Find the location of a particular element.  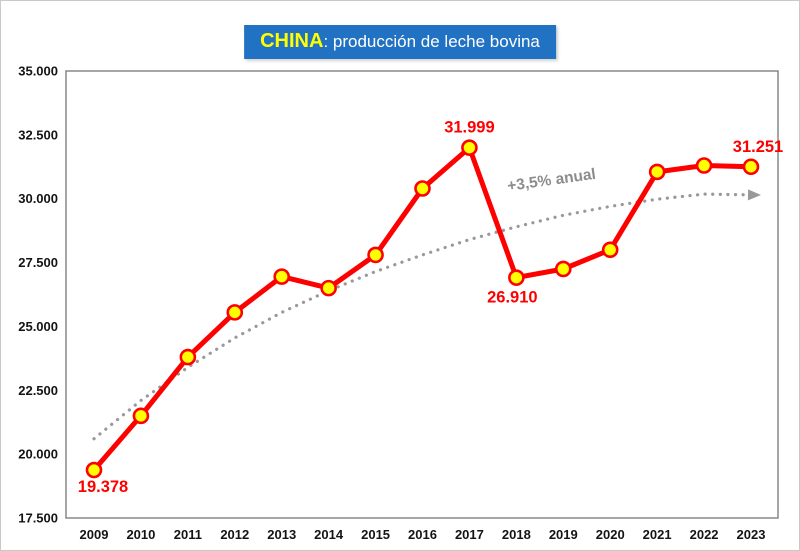

svg-text: 17.500 is located at coordinates (38, 518).